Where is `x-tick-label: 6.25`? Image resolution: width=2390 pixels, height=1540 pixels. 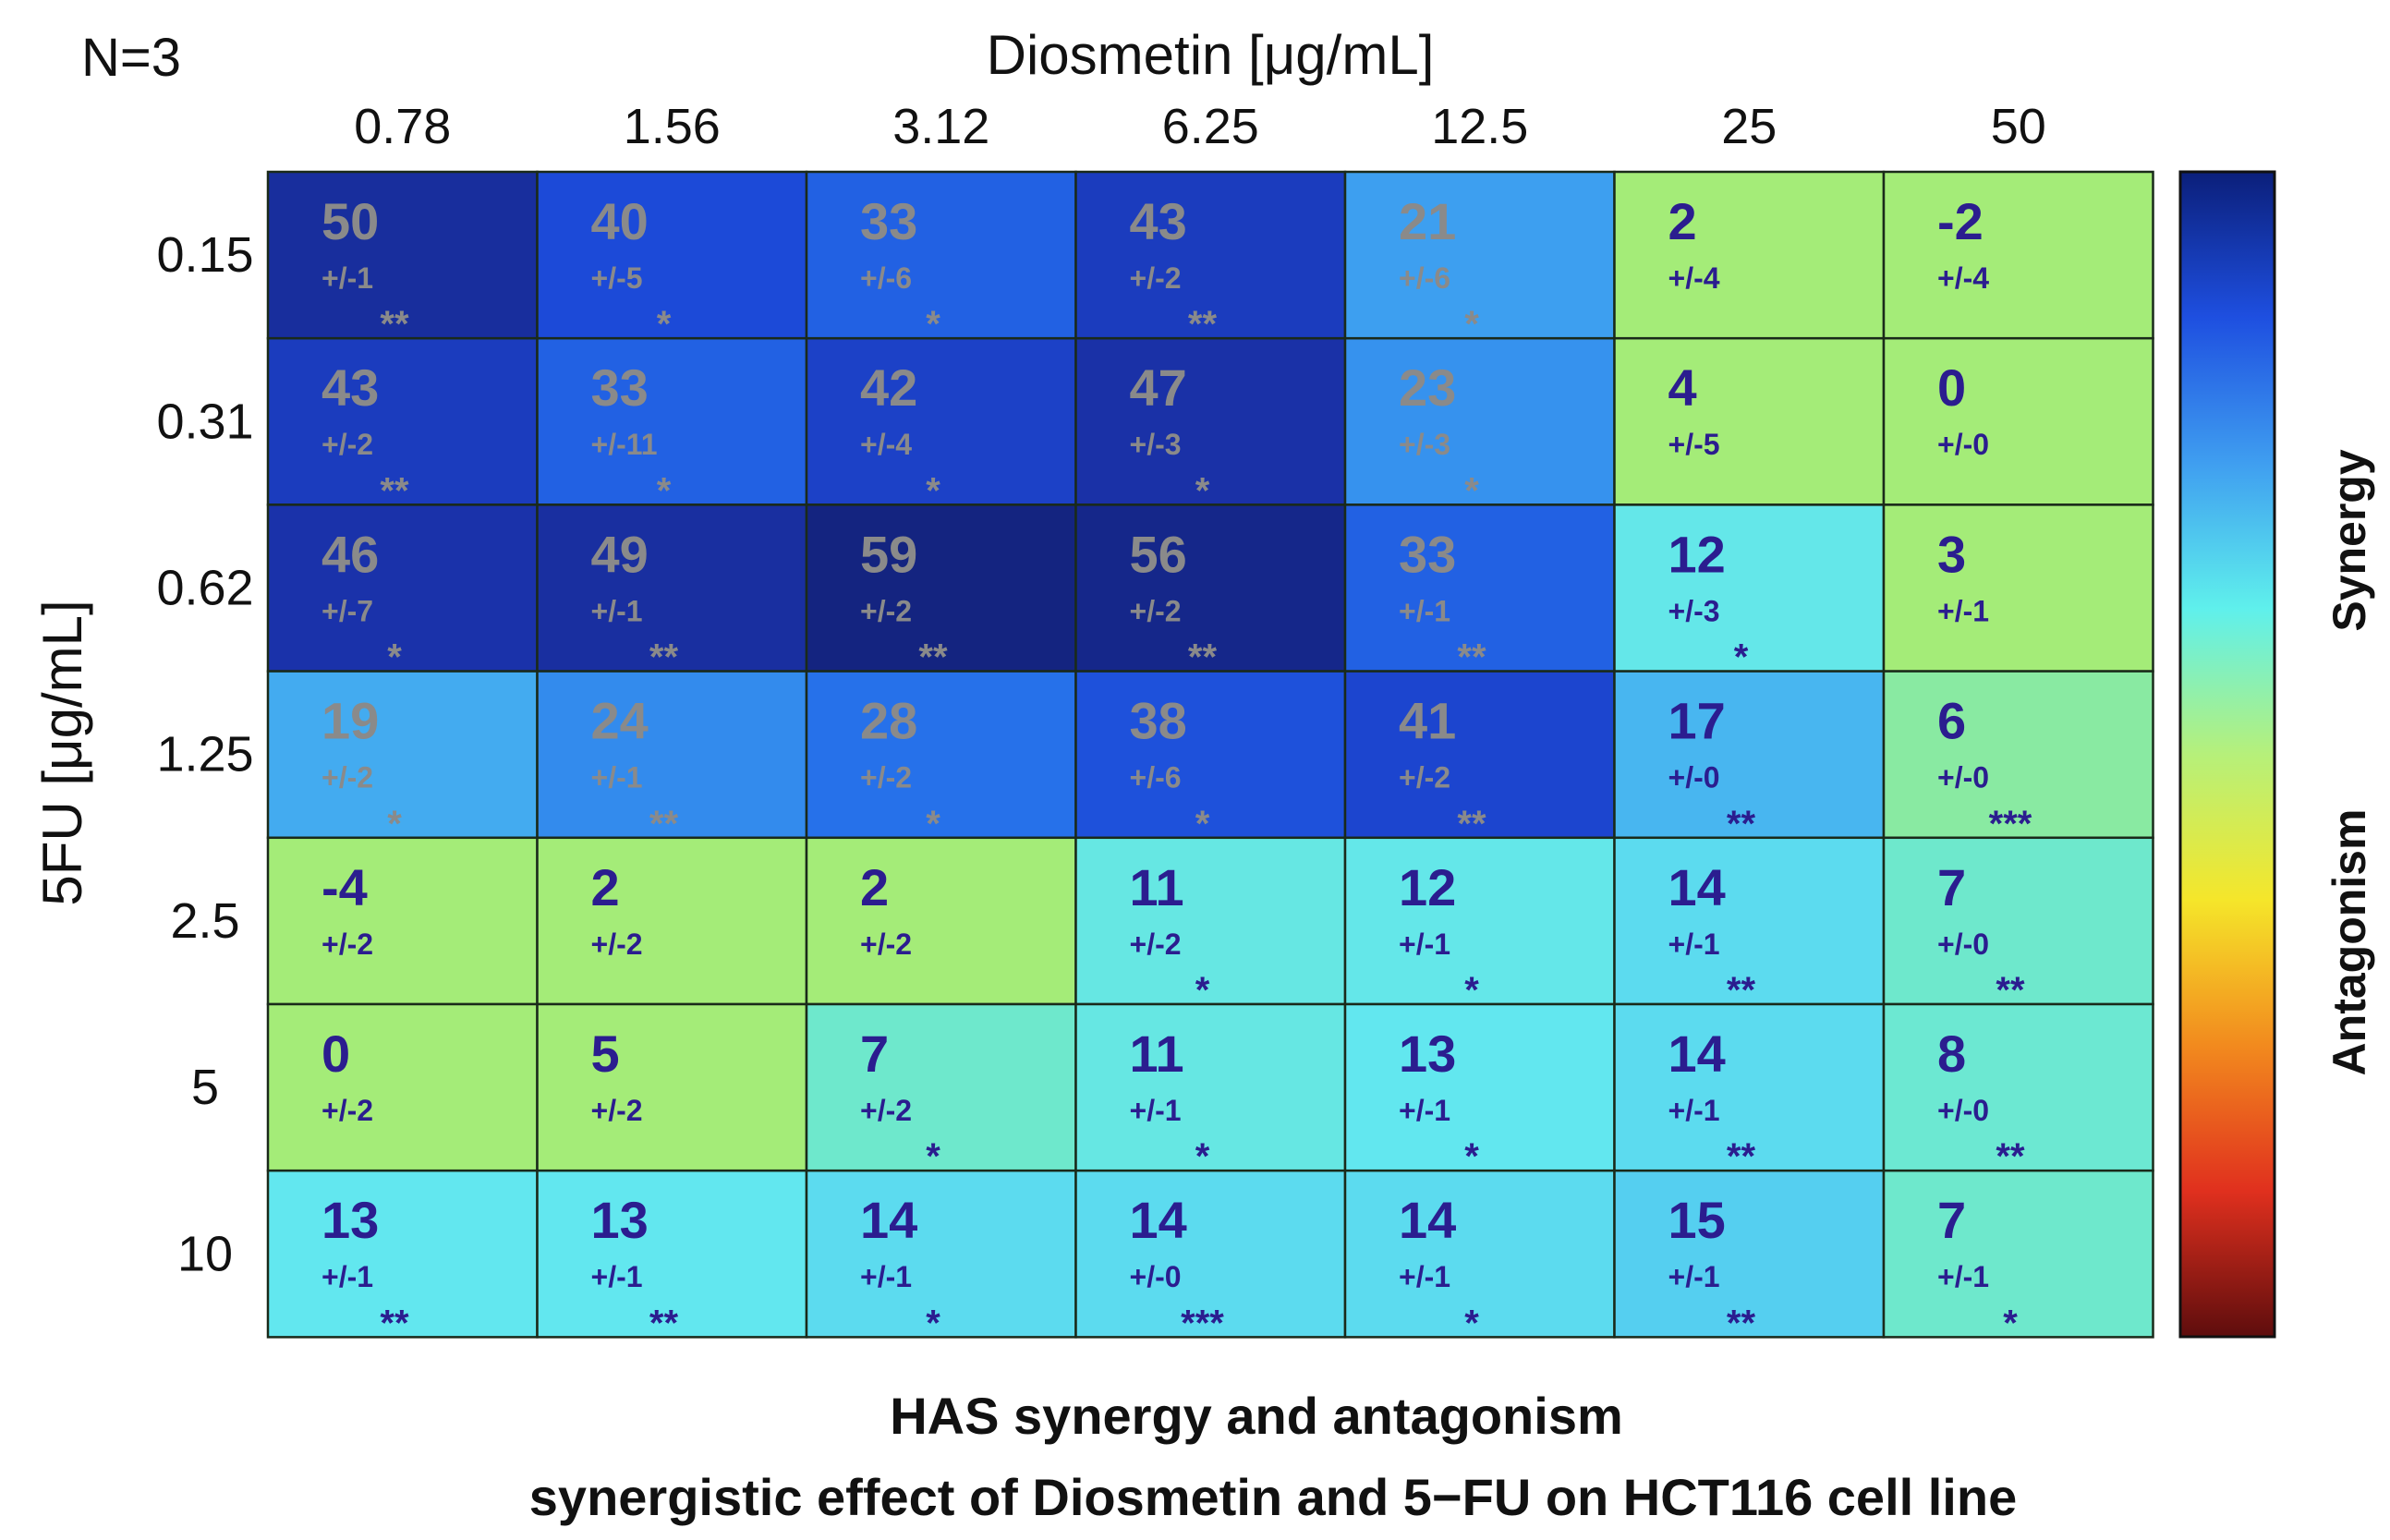
x-tick-label: 6.25 is located at coordinates (1210, 127).